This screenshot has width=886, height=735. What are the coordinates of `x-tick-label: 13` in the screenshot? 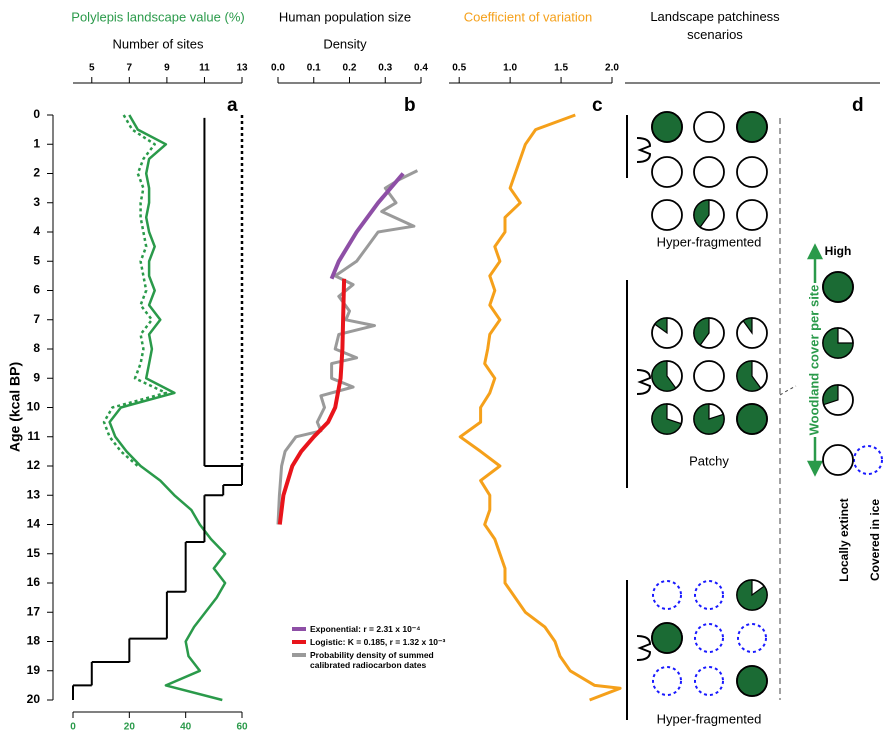 It's located at (242, 68).